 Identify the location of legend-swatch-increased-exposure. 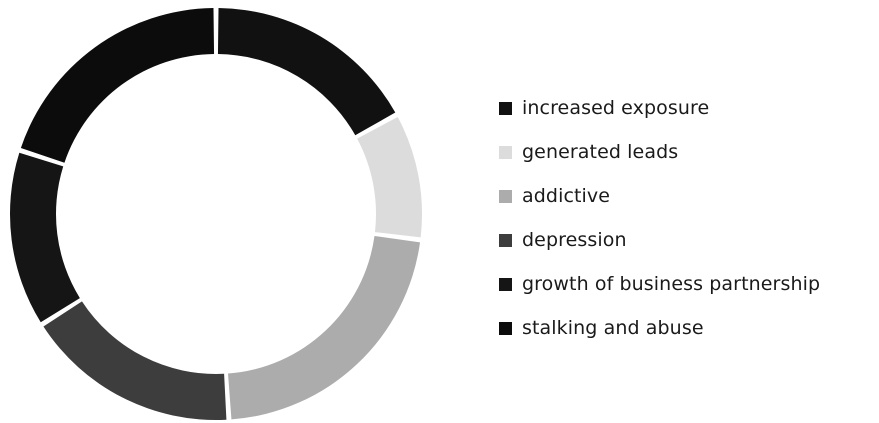
(505, 108).